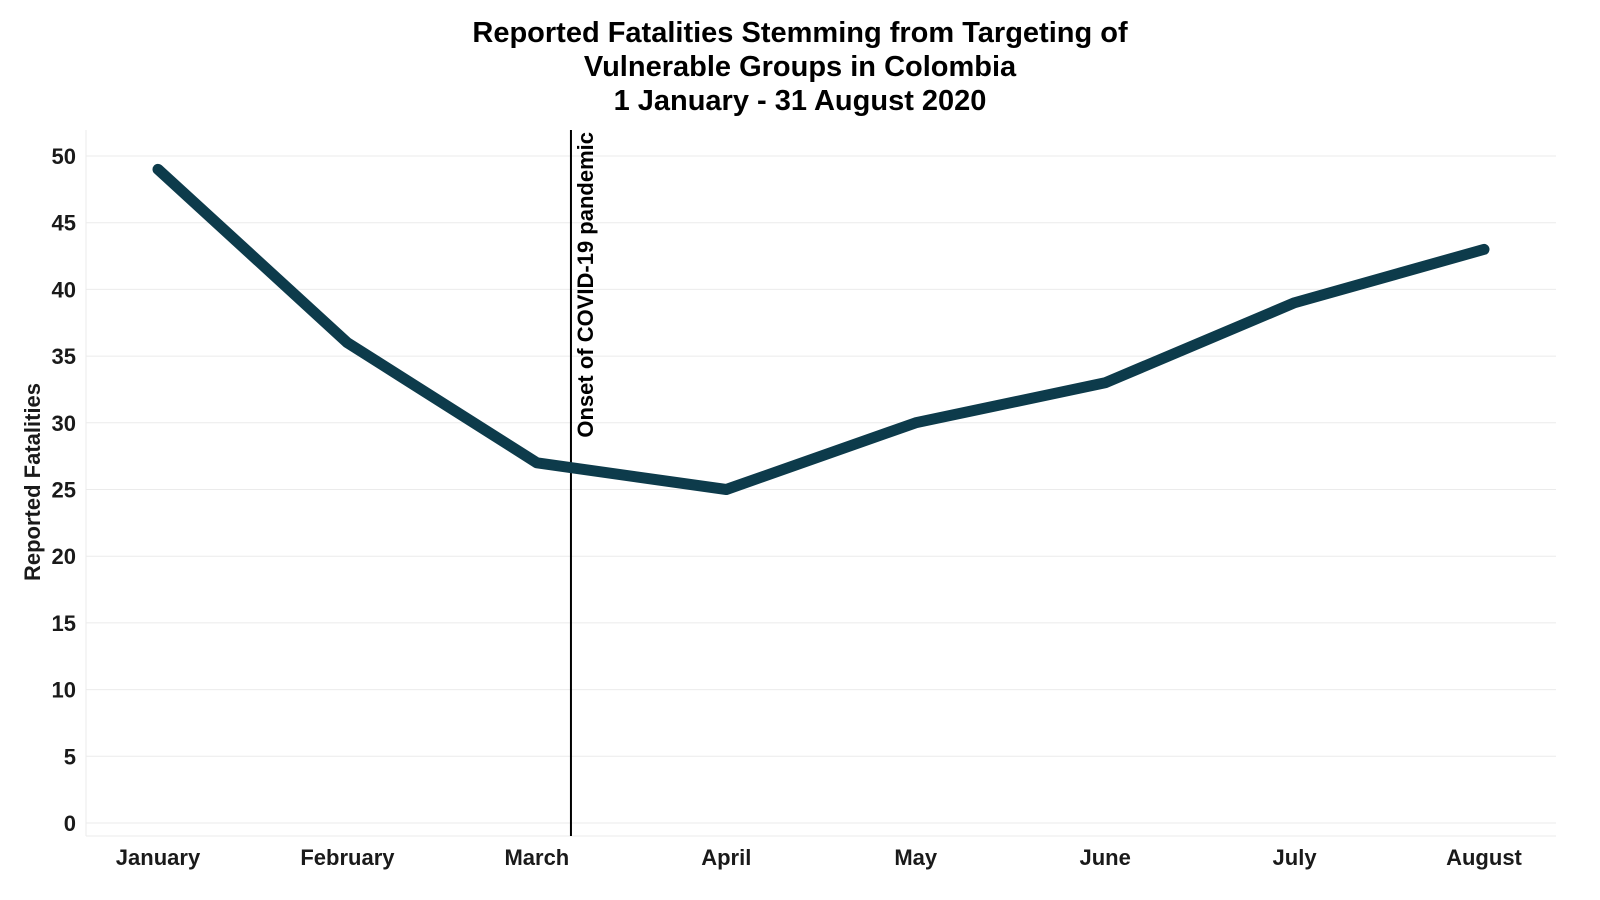 Image resolution: width=1600 pixels, height=900 pixels. What do you see at coordinates (1484, 857) in the screenshot?
I see `x-tick-label: August` at bounding box center [1484, 857].